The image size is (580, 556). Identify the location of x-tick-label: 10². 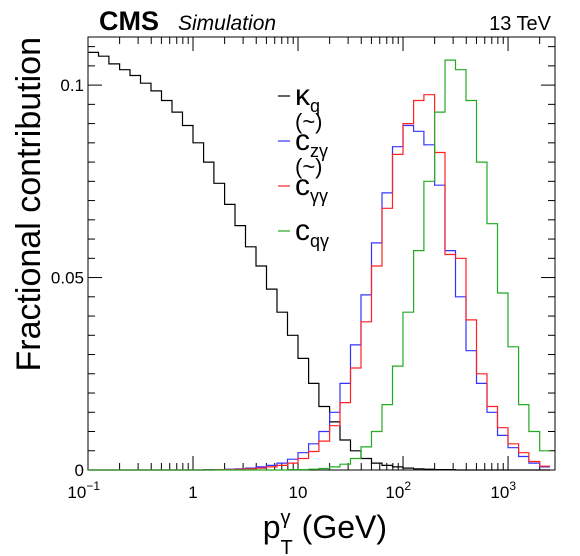
(398, 490).